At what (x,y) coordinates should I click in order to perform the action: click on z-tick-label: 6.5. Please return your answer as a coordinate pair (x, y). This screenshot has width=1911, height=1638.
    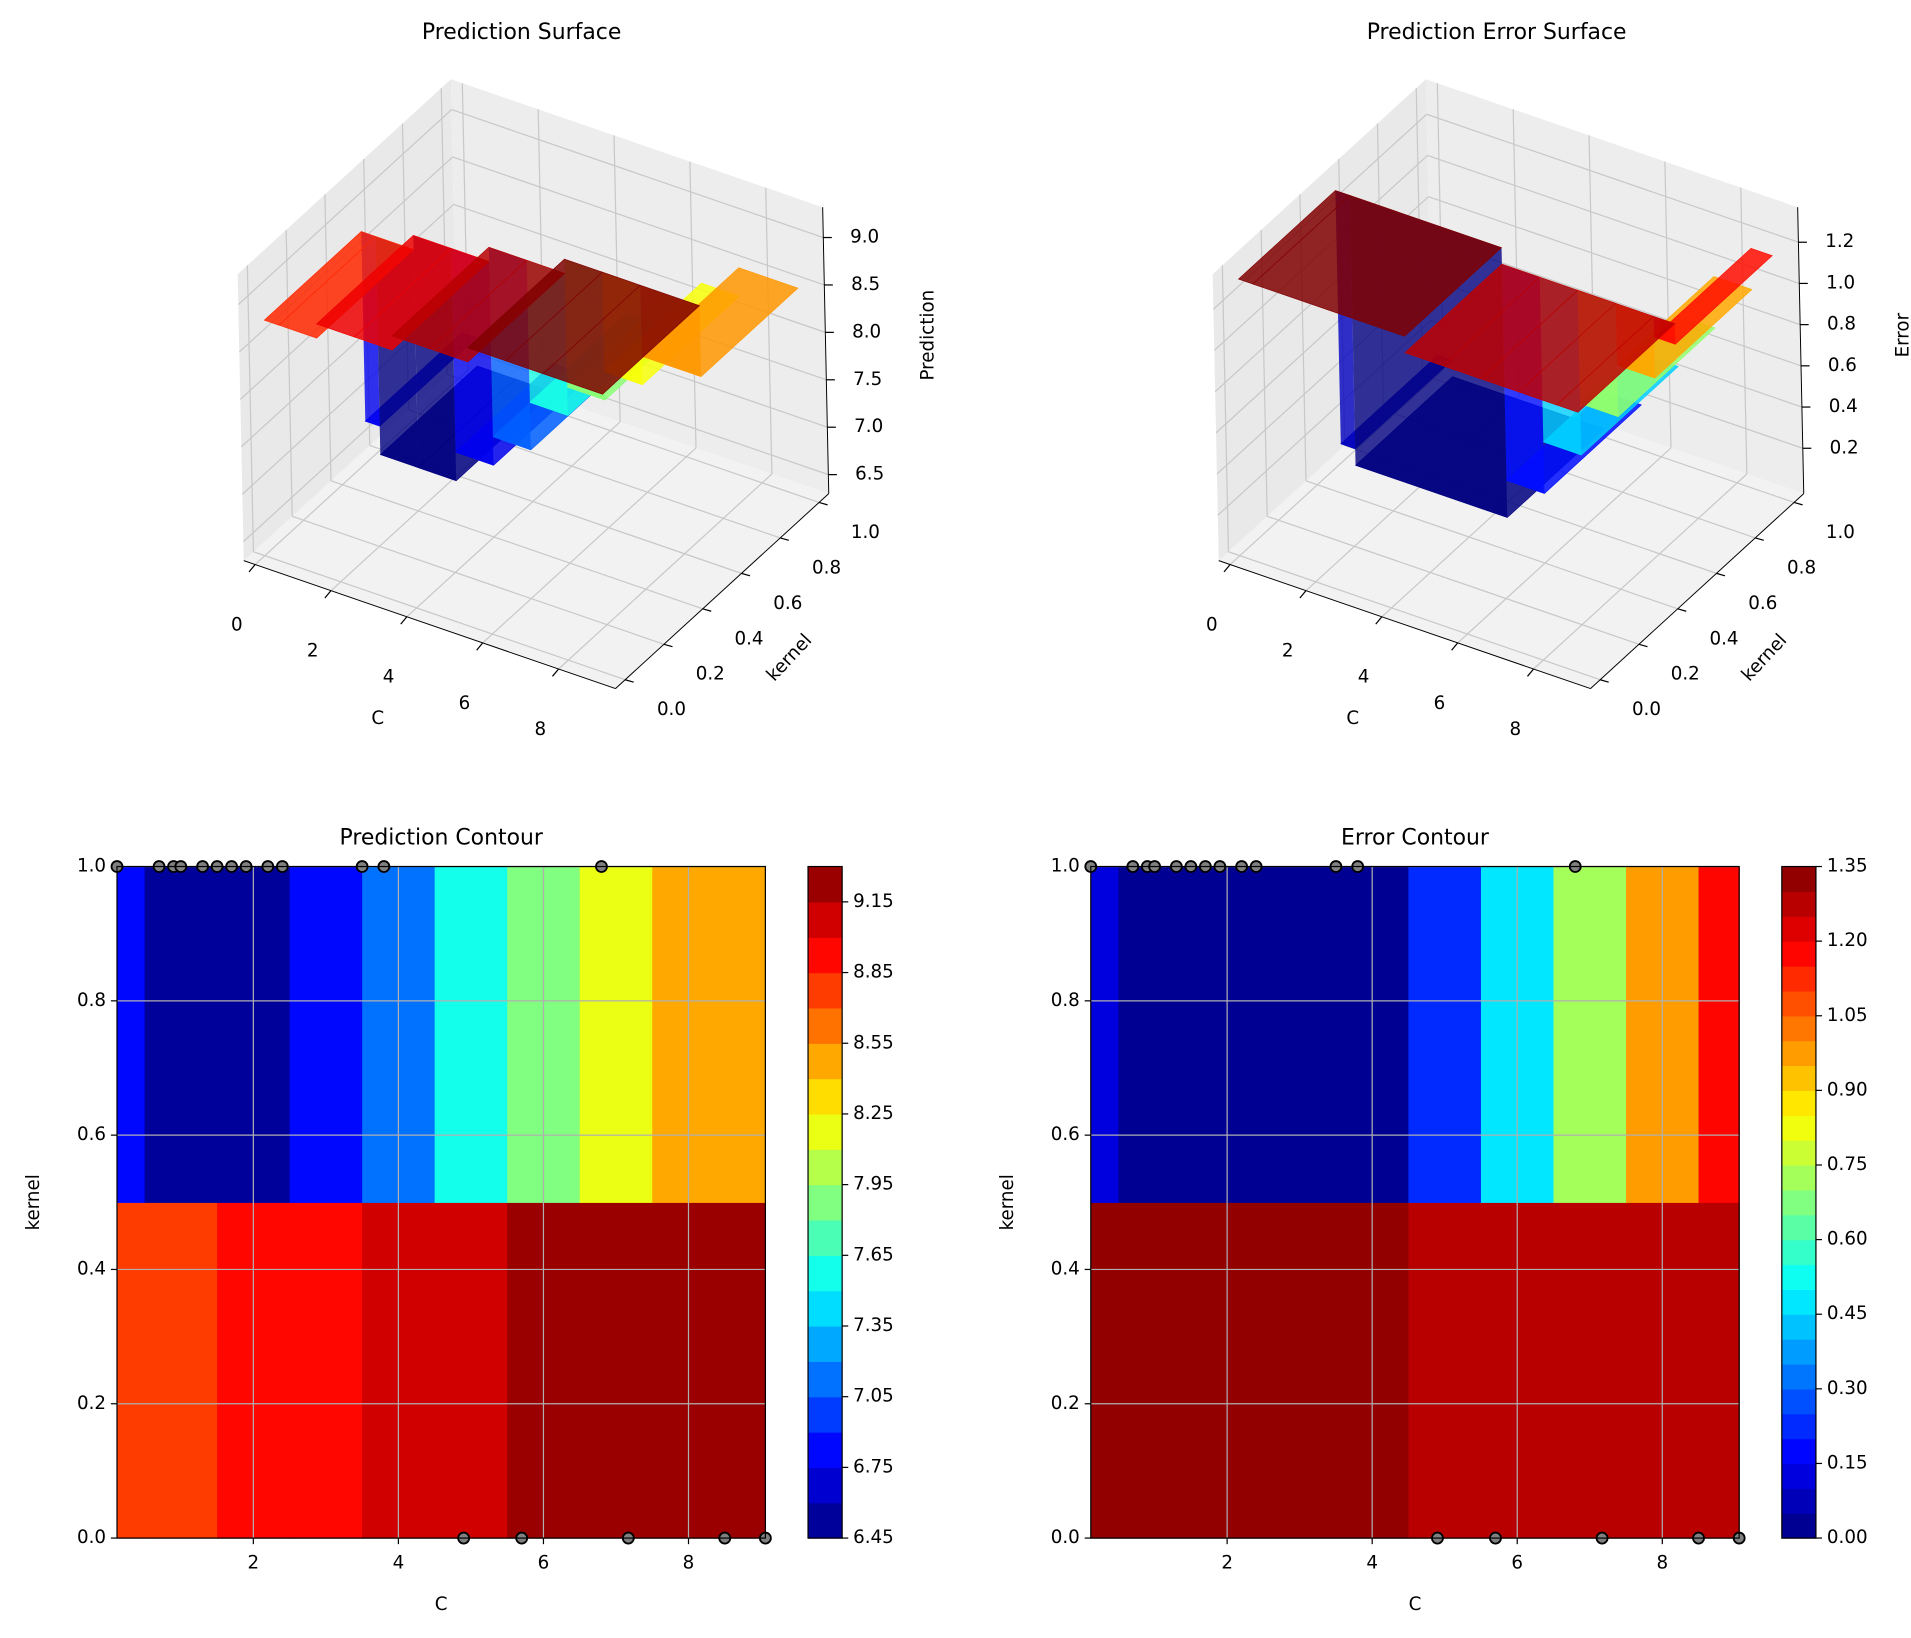
    Looking at the image, I should click on (869, 474).